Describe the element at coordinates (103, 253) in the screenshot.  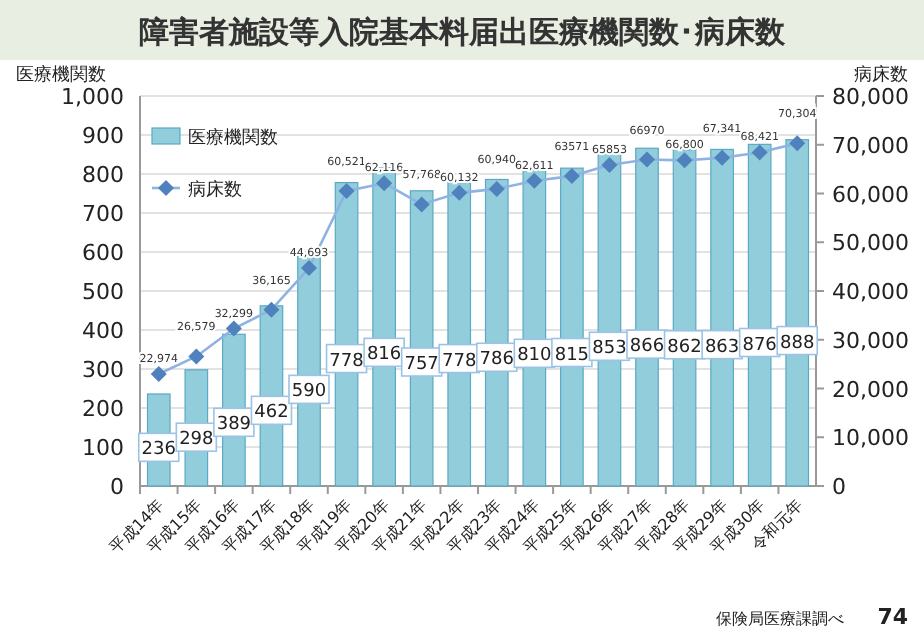
I see `y-tick-label: 600` at that location.